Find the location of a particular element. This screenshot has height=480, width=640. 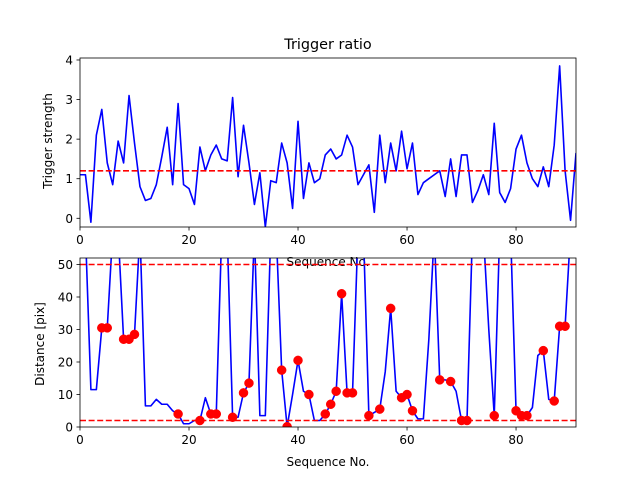

bottom-y-tick-label: 40 is located at coordinates (65, 298).